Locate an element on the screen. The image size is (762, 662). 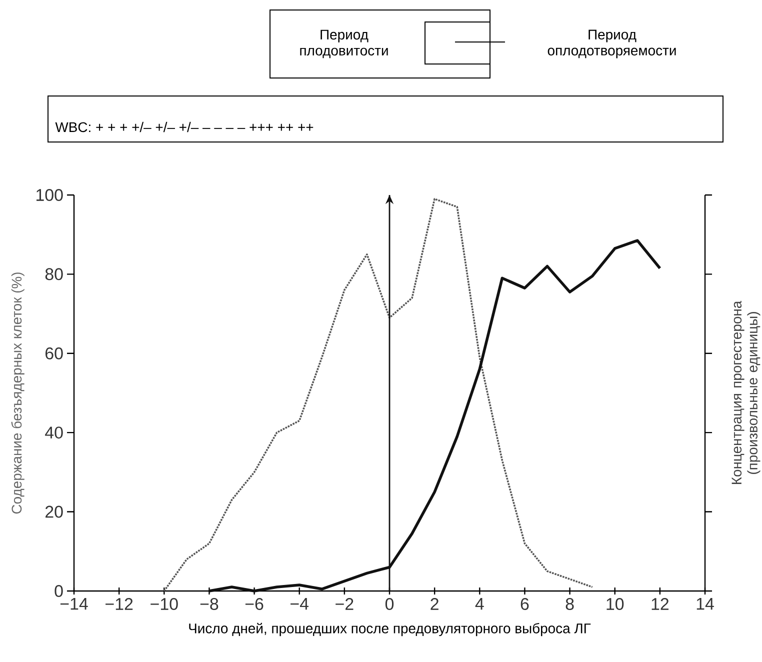
x-axis-title: Число дней, прошедших после предовуляторного выброса ЛГ is located at coordinates (390, 629).